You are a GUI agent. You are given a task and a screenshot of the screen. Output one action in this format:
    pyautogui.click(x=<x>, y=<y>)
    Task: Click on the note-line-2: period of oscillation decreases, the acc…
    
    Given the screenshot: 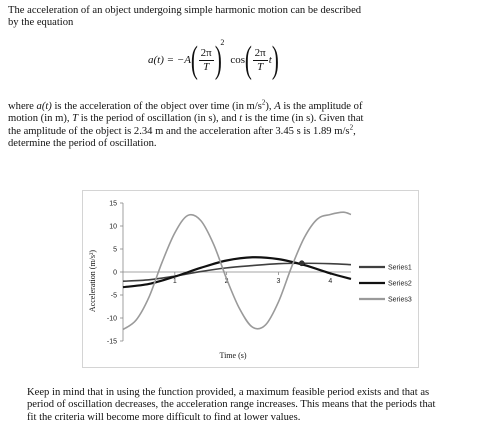 What is the action you would take?
    pyautogui.click(x=231, y=405)
    